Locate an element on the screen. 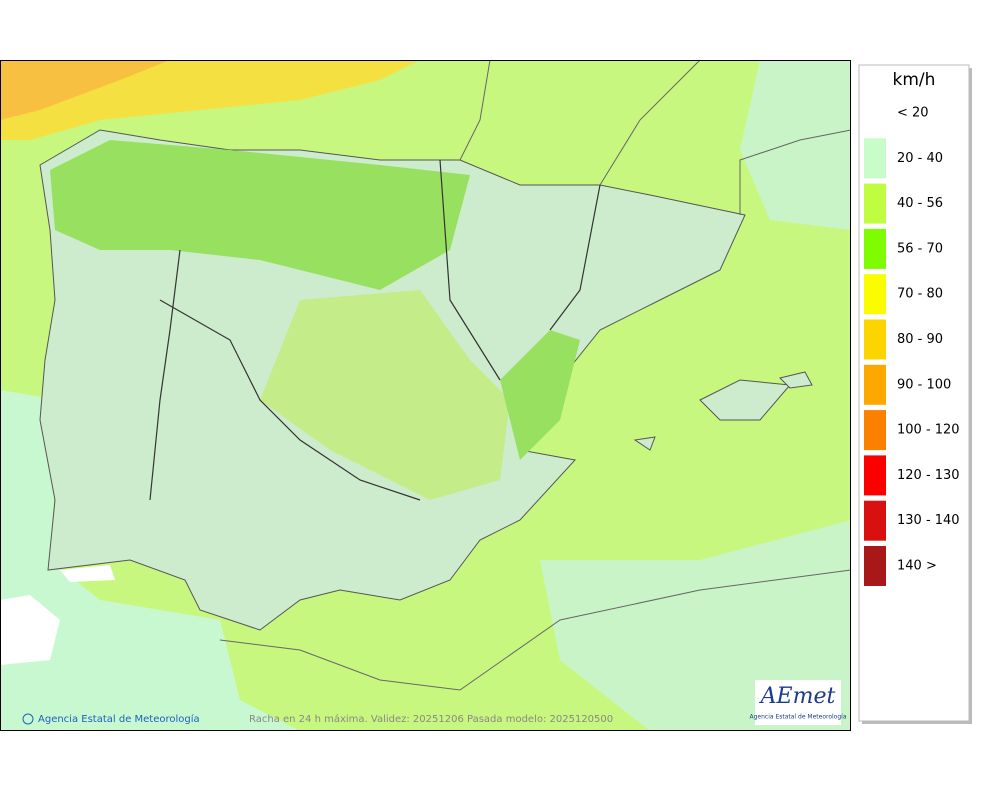 The image size is (1000, 794). legend-label: 120 - 130 is located at coordinates (928, 475).